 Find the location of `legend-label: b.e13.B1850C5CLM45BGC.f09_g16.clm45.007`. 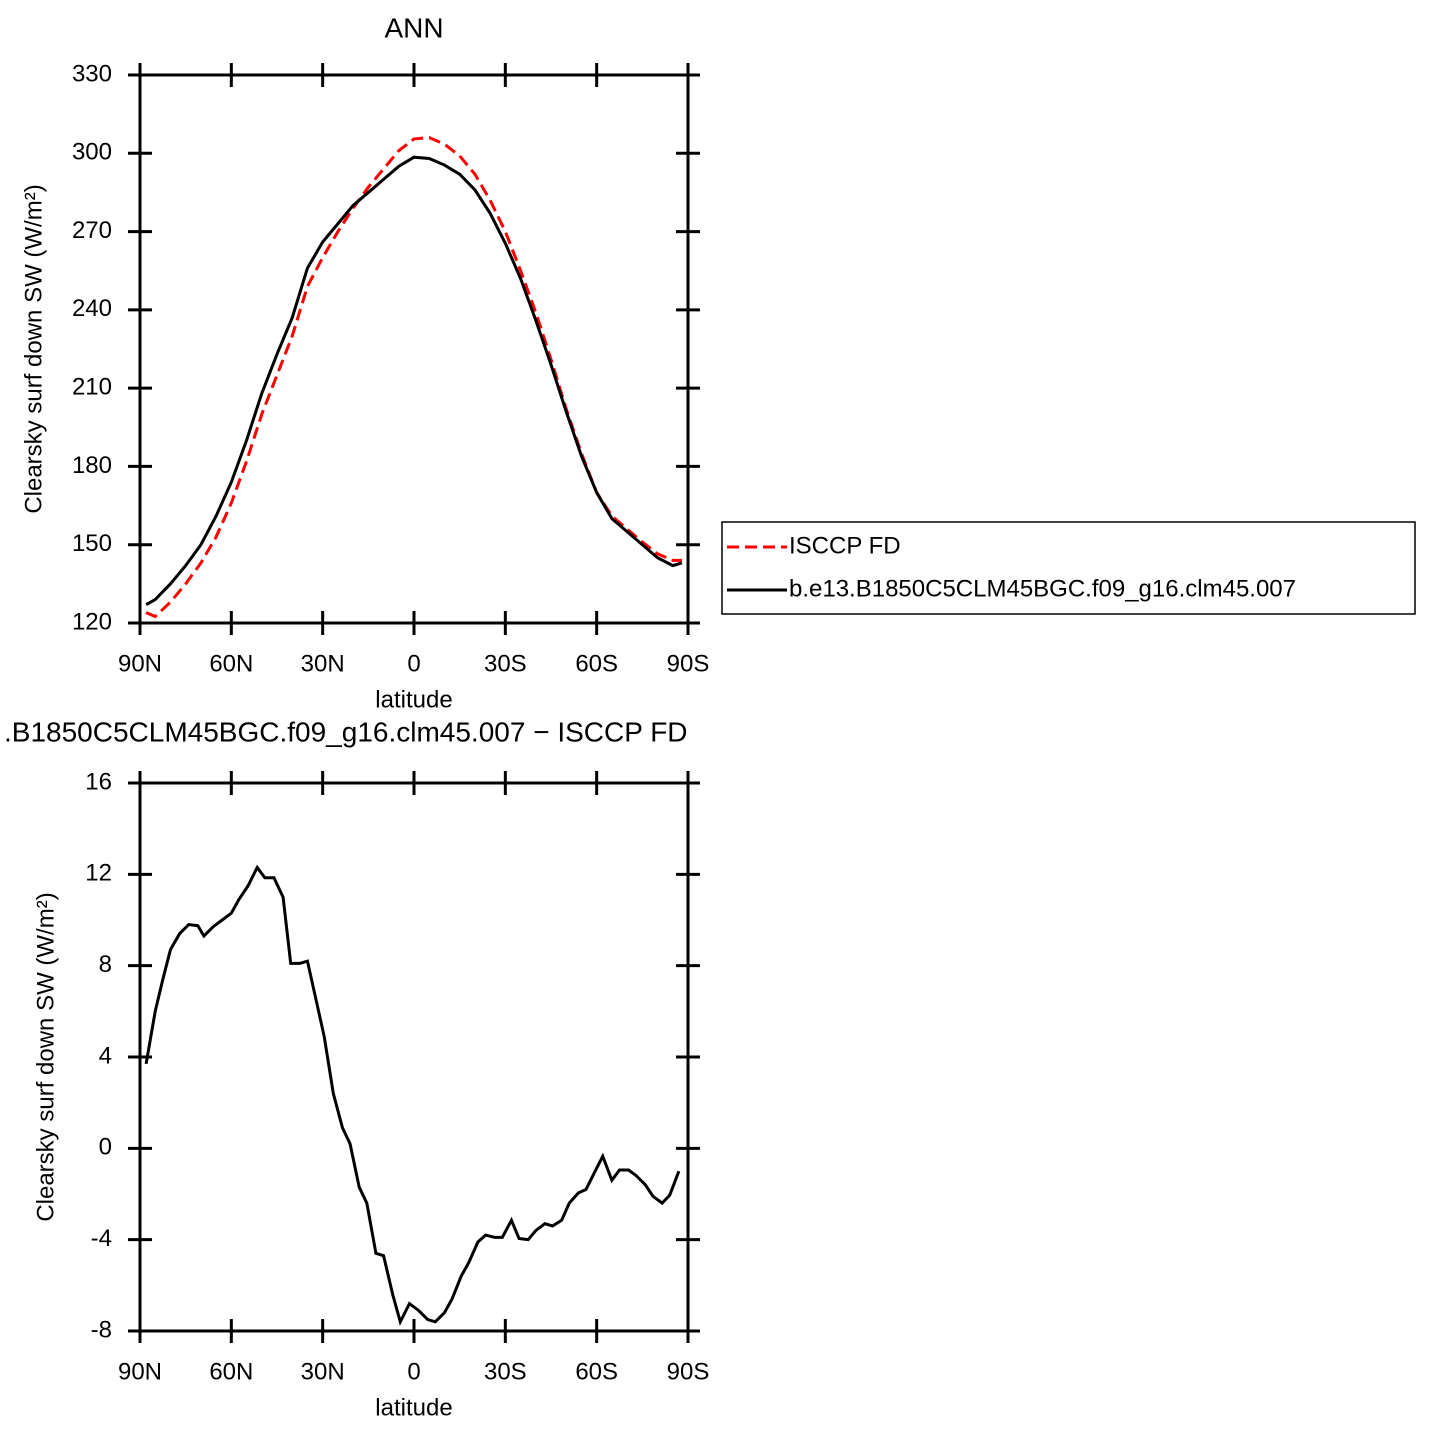

legend-label: b.e13.B1850C5CLM45BGC.f09_g16.clm45.007 is located at coordinates (1042, 588).